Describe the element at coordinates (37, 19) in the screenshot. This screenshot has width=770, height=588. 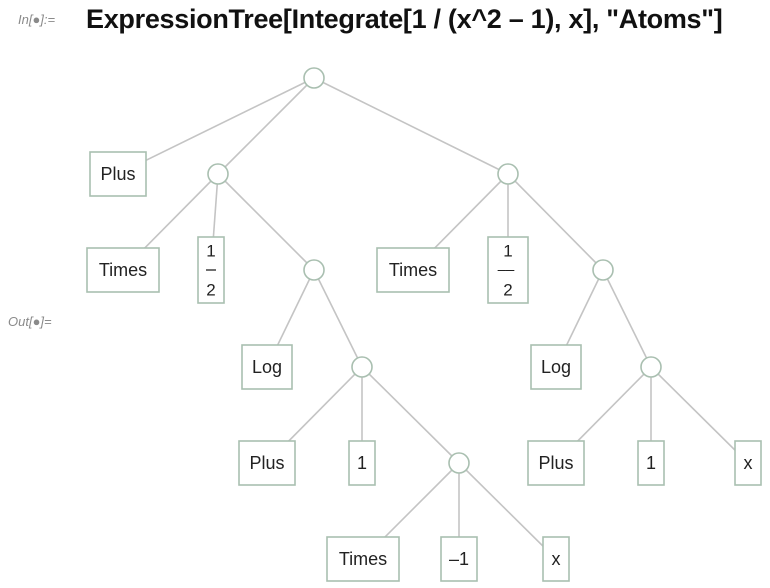
I see `input-label: In[●]:=` at that location.